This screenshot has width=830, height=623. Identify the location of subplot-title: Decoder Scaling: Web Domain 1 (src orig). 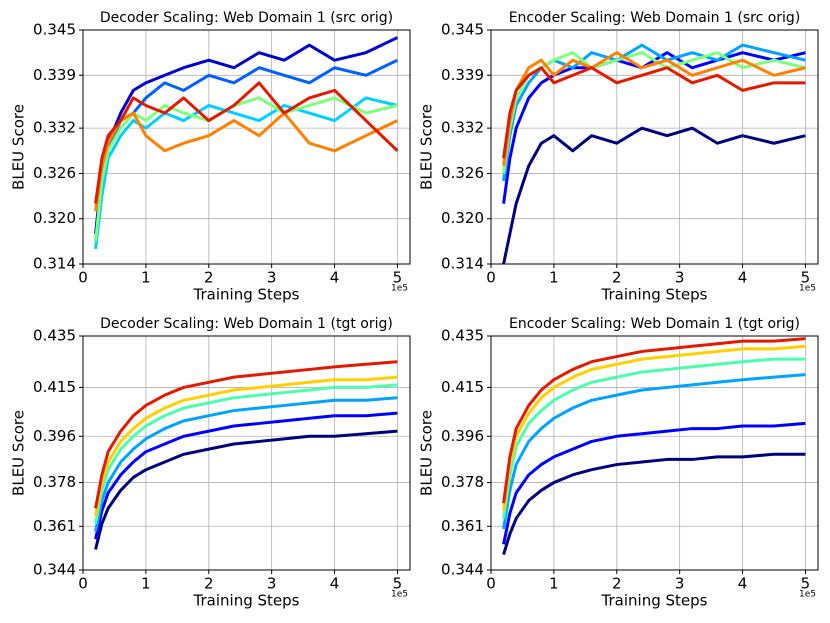
(246, 18).